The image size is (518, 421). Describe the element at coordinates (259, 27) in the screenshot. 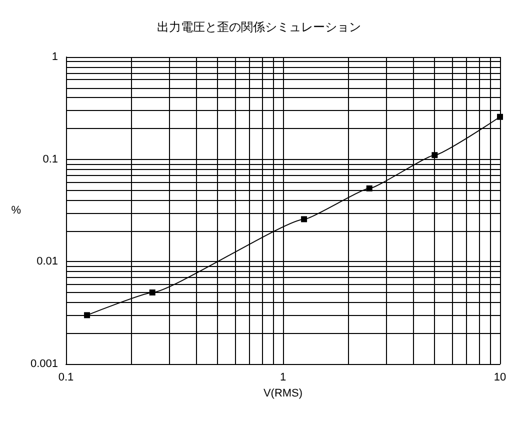

I see `chart-title: 出力電圧と歪の関係シミュレーション` at that location.